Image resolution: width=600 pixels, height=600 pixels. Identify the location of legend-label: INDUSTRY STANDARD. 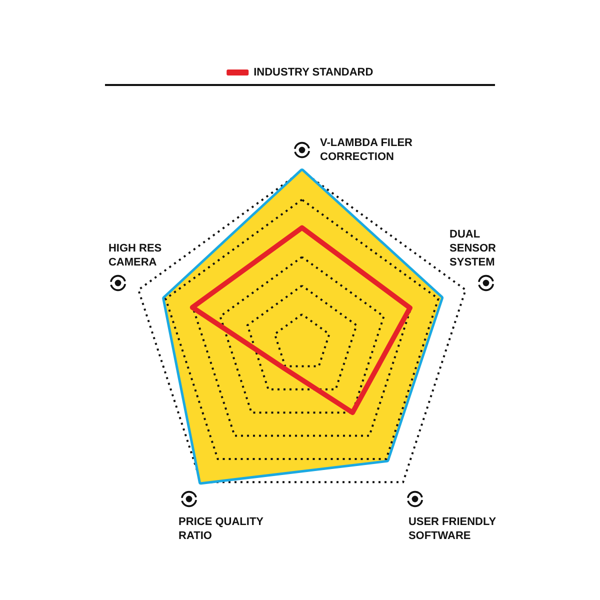
(314, 72).